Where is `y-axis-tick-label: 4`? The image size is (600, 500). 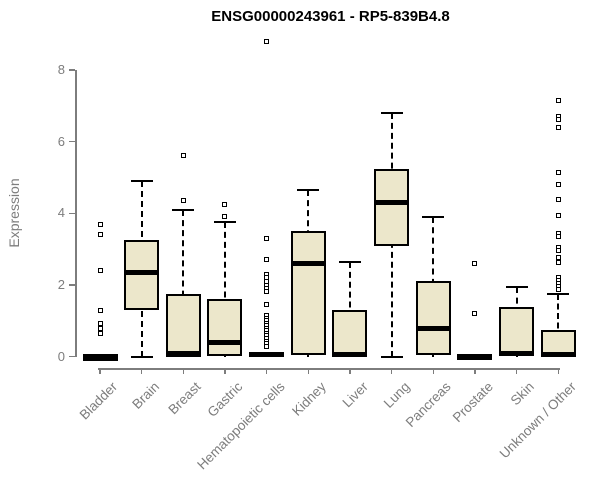 y-axis-tick-label: 4 is located at coordinates (61, 213).